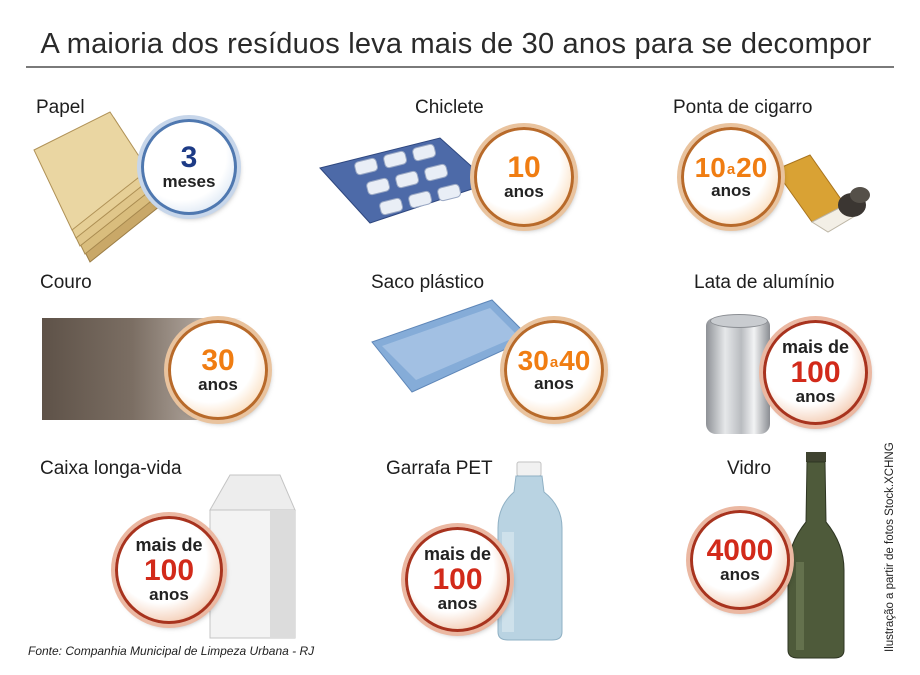 The width and height of the screenshot is (920, 675). I want to click on chewing-gum-icon, so click(405, 180).